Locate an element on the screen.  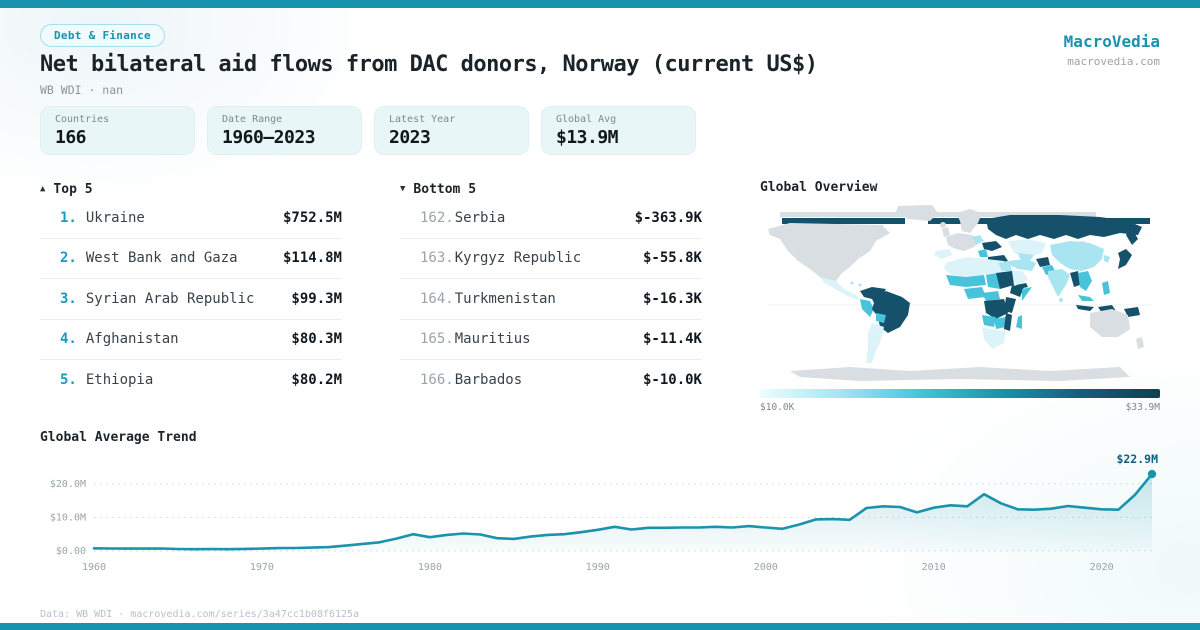
map-title: Global Overview is located at coordinates (819, 187).